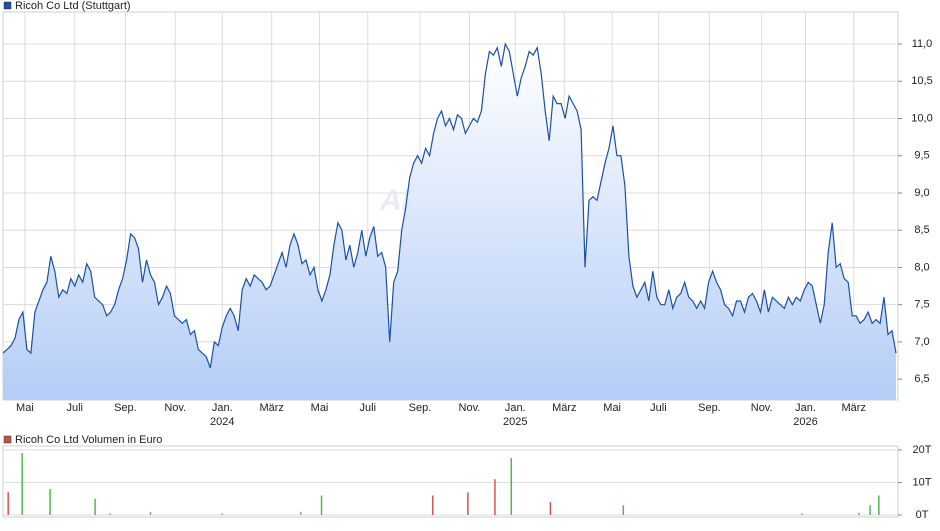 The width and height of the screenshot is (940, 531). What do you see at coordinates (88, 440) in the screenshot?
I see `legend-label: Ricoh Co Ltd Volumen in Euro` at bounding box center [88, 440].